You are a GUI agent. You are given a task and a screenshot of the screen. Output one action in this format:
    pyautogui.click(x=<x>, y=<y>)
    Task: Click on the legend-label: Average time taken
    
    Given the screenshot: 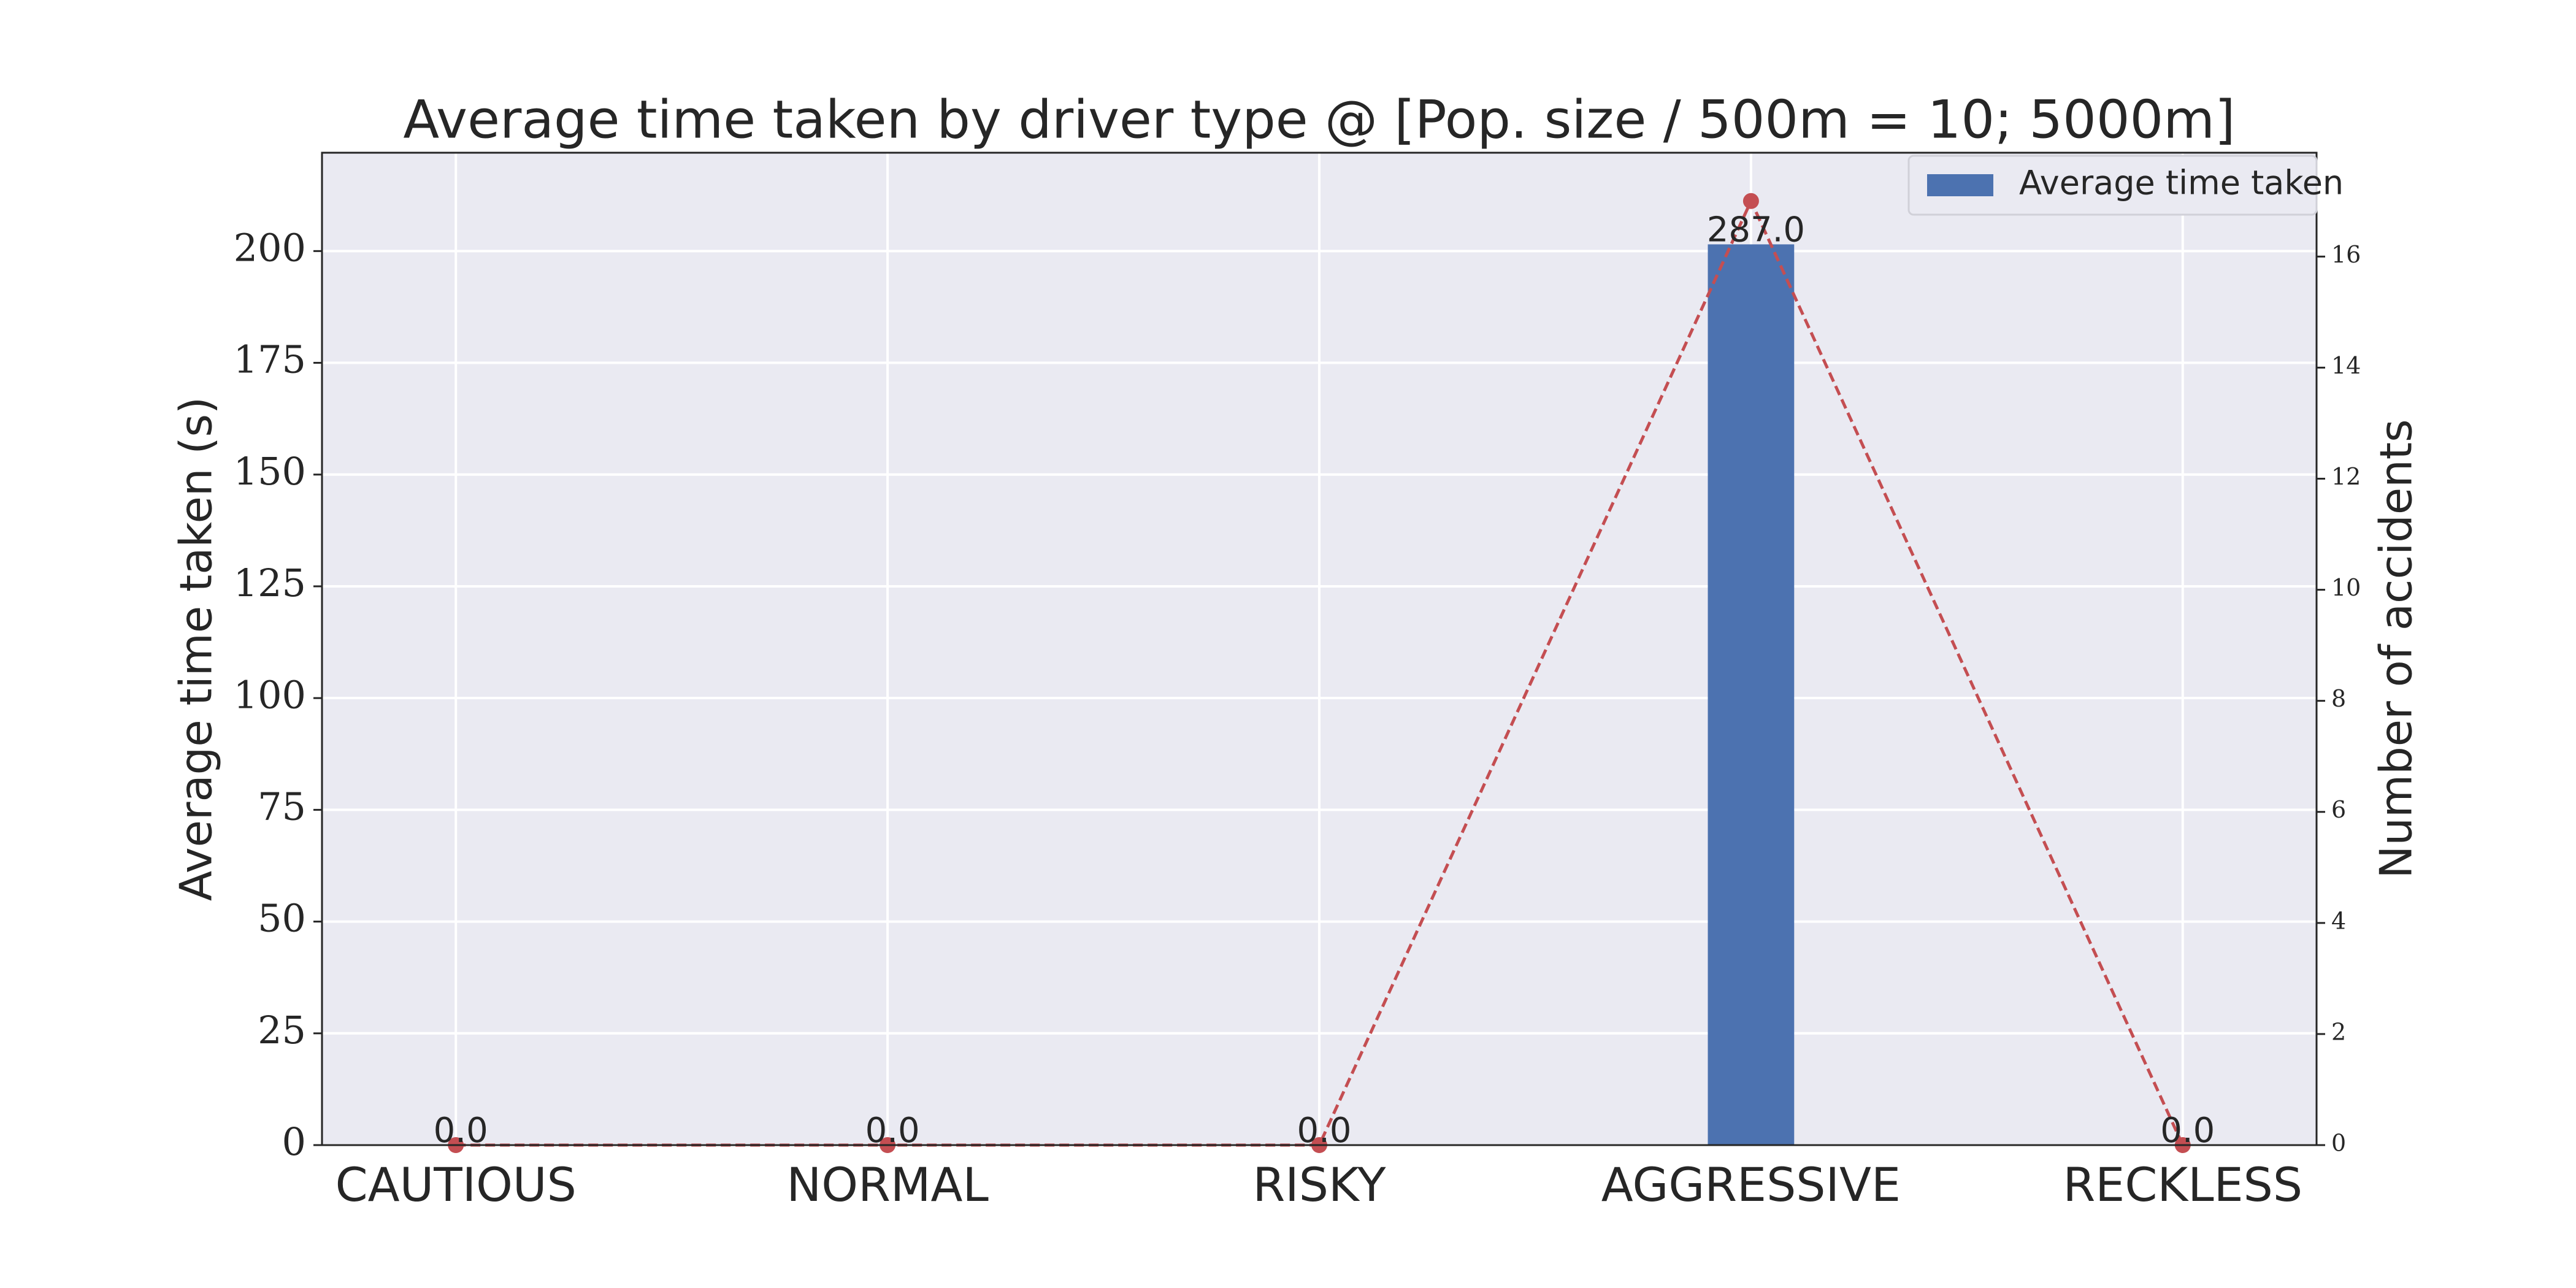 What is the action you would take?
    pyautogui.click(x=2181, y=183)
    